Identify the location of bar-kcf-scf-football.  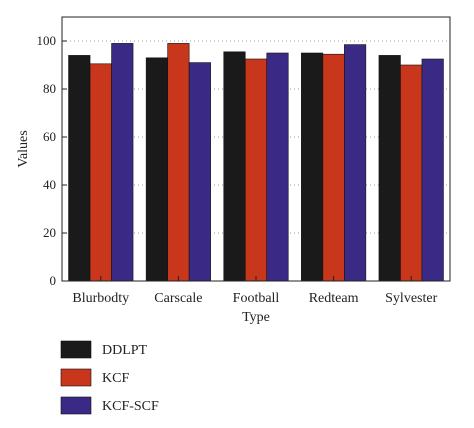
(277, 167).